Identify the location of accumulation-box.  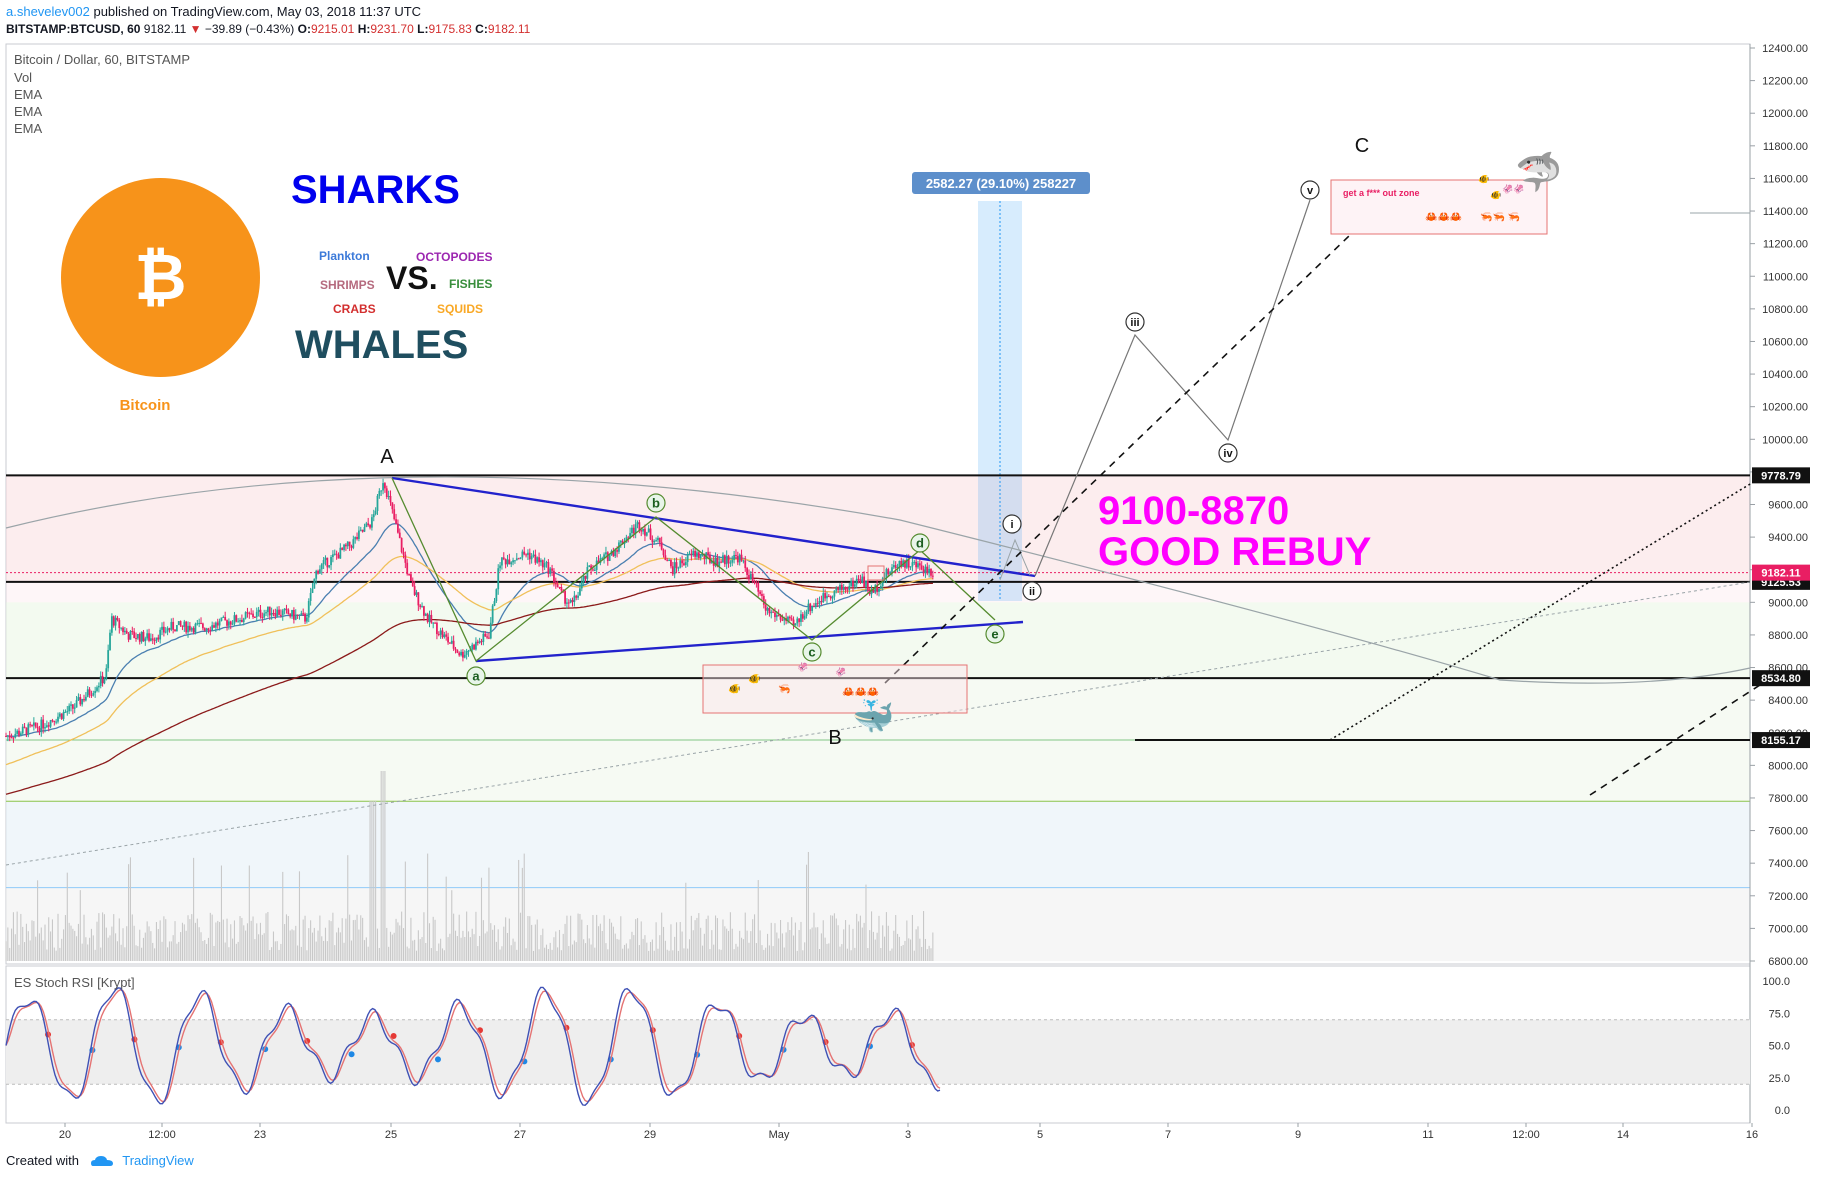
(835, 689).